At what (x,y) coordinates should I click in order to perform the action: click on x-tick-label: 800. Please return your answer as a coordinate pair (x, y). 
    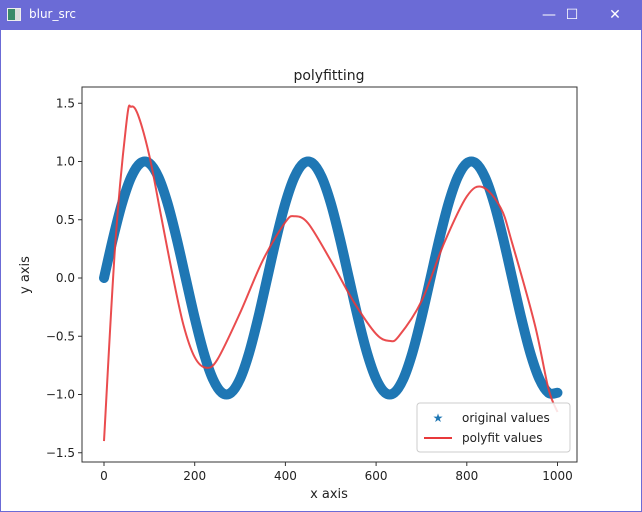
    Looking at the image, I should click on (466, 476).